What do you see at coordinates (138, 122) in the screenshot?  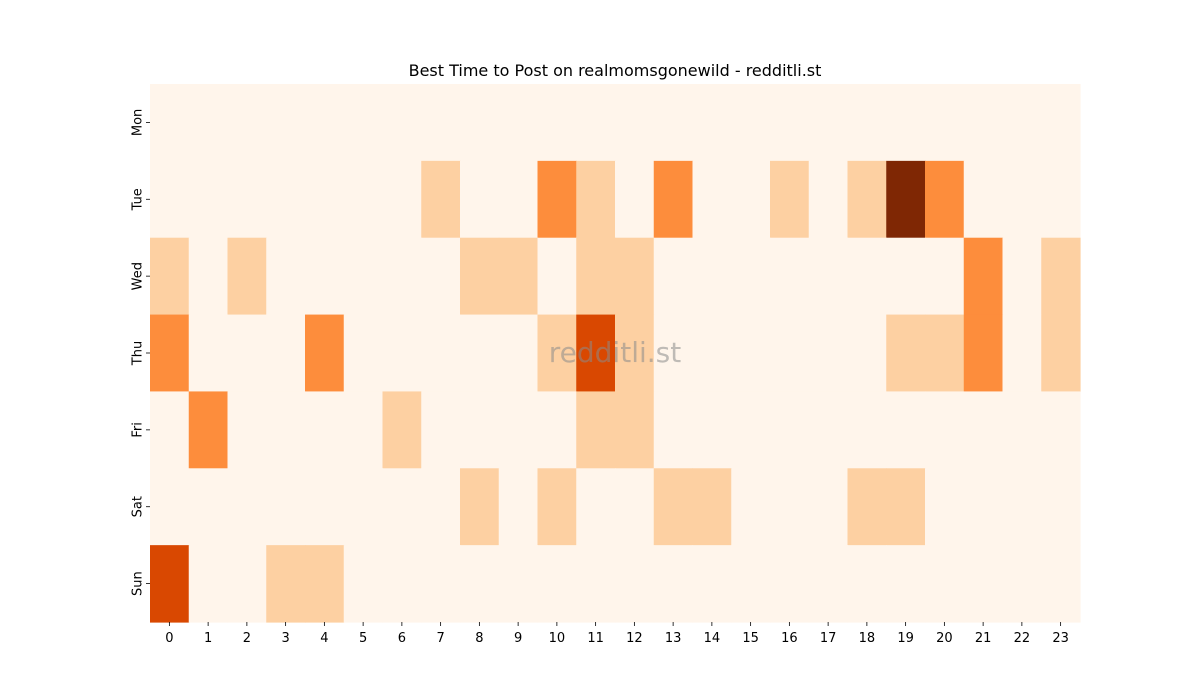 I see `y-tick-label: Mon` at bounding box center [138, 122].